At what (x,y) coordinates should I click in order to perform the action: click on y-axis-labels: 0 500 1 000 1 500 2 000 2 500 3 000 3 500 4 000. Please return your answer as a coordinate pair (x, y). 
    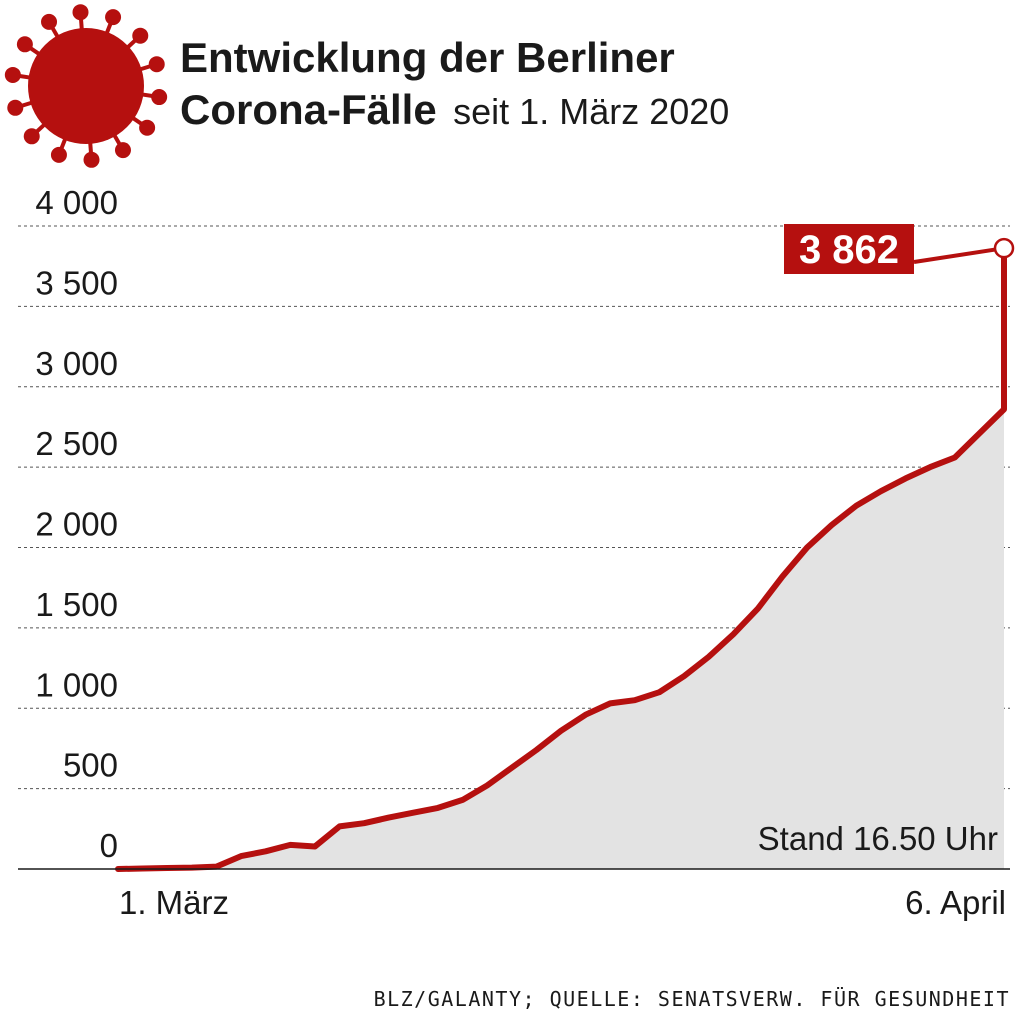
    Looking at the image, I should click on (76, 524).